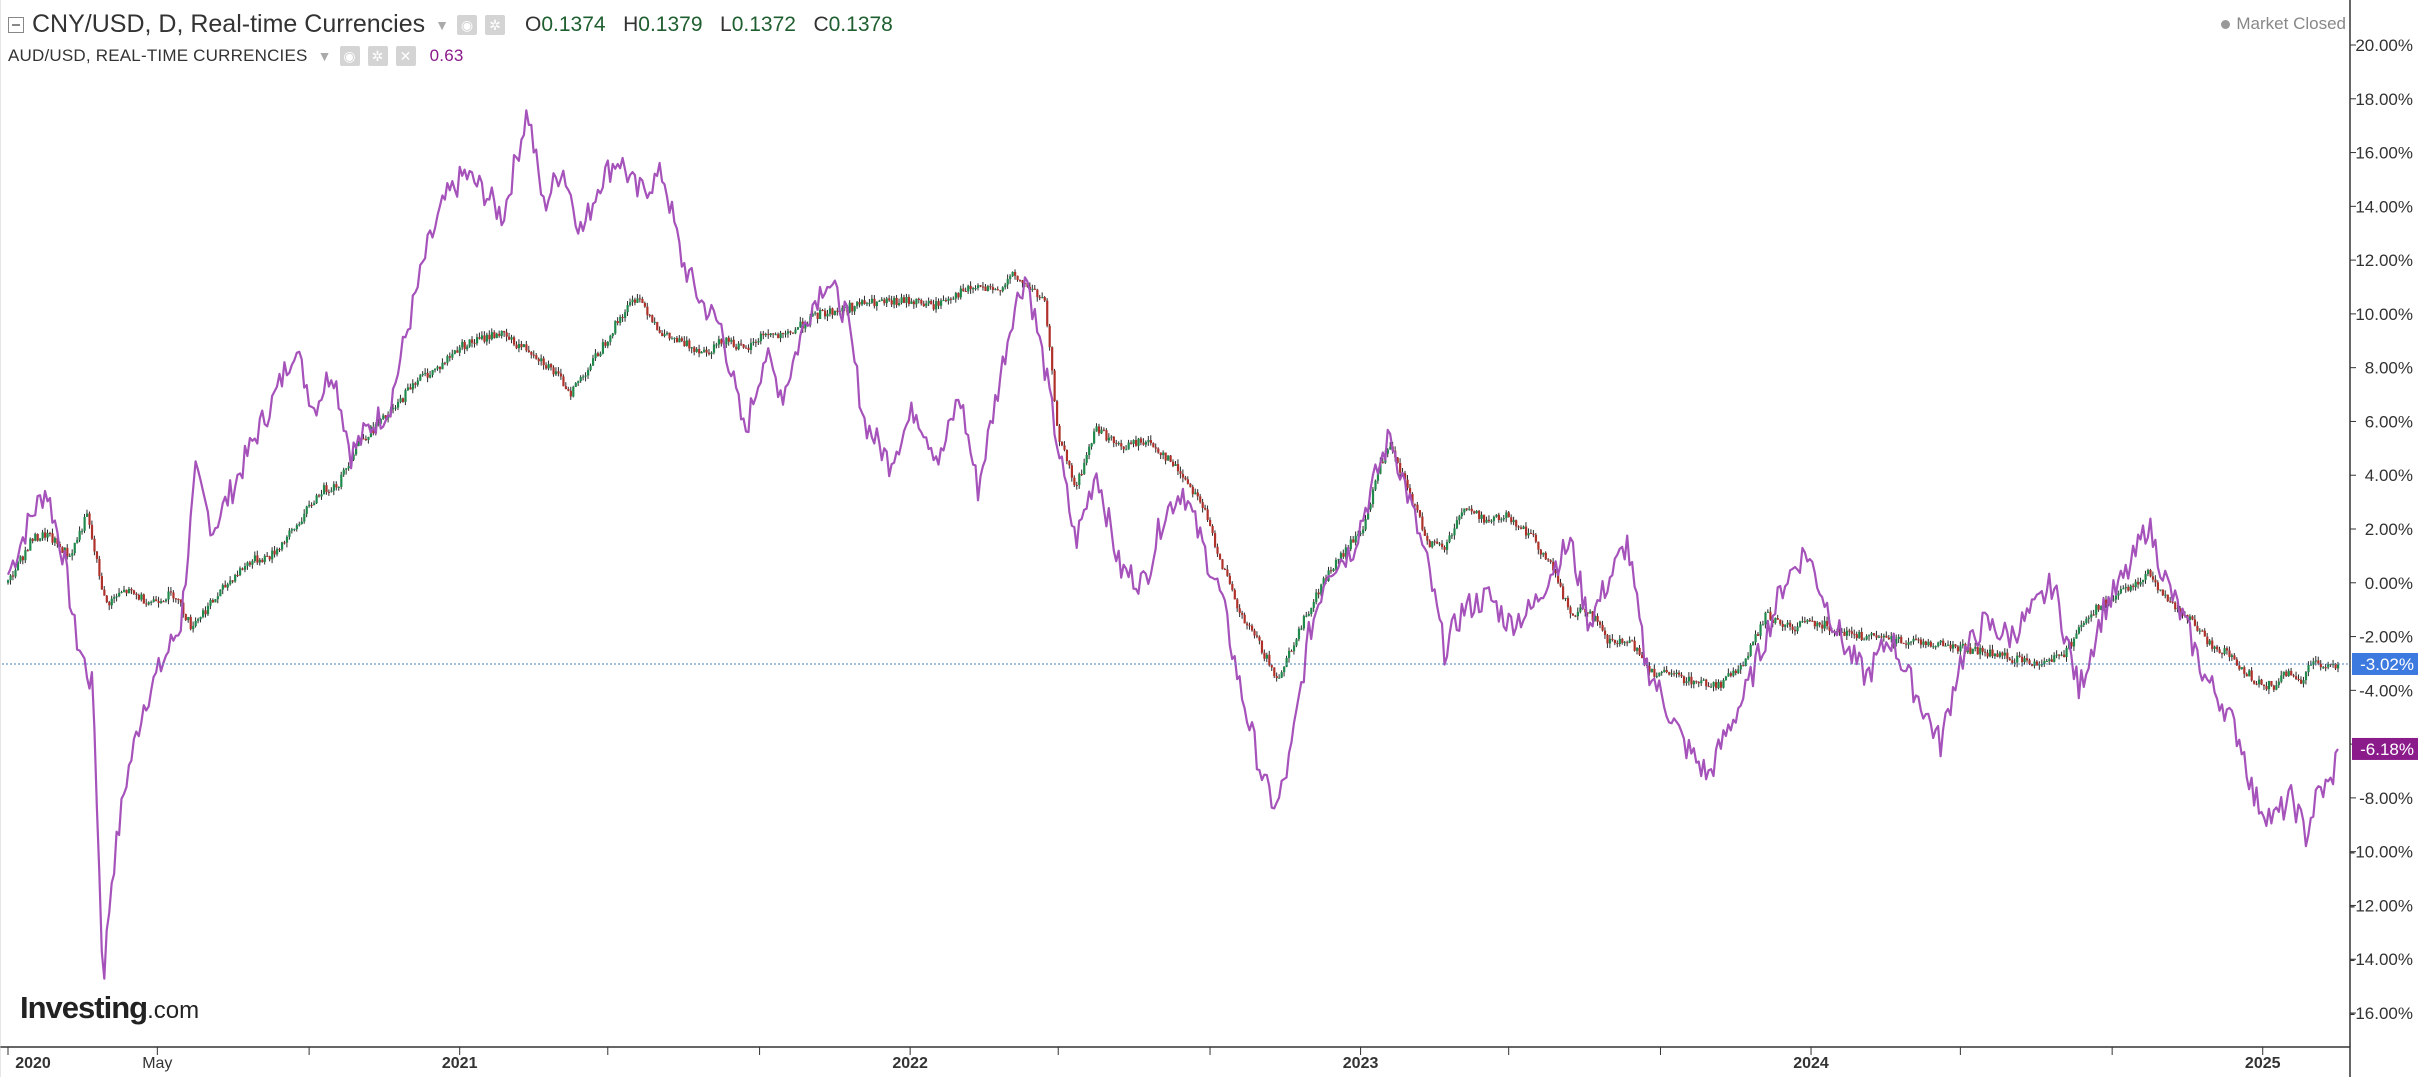  What do you see at coordinates (2385, 663) in the screenshot?
I see `last-value-label-bg` at bounding box center [2385, 663].